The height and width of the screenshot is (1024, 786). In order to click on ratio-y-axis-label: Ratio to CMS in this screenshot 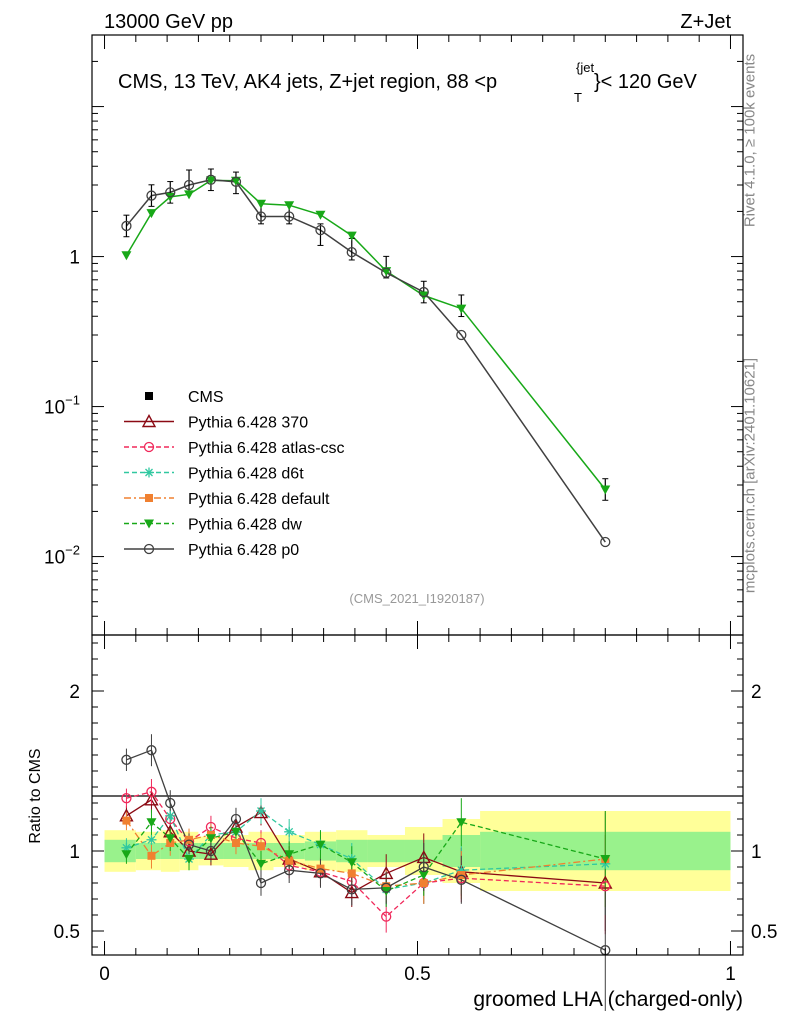, I will do `click(35, 795)`.